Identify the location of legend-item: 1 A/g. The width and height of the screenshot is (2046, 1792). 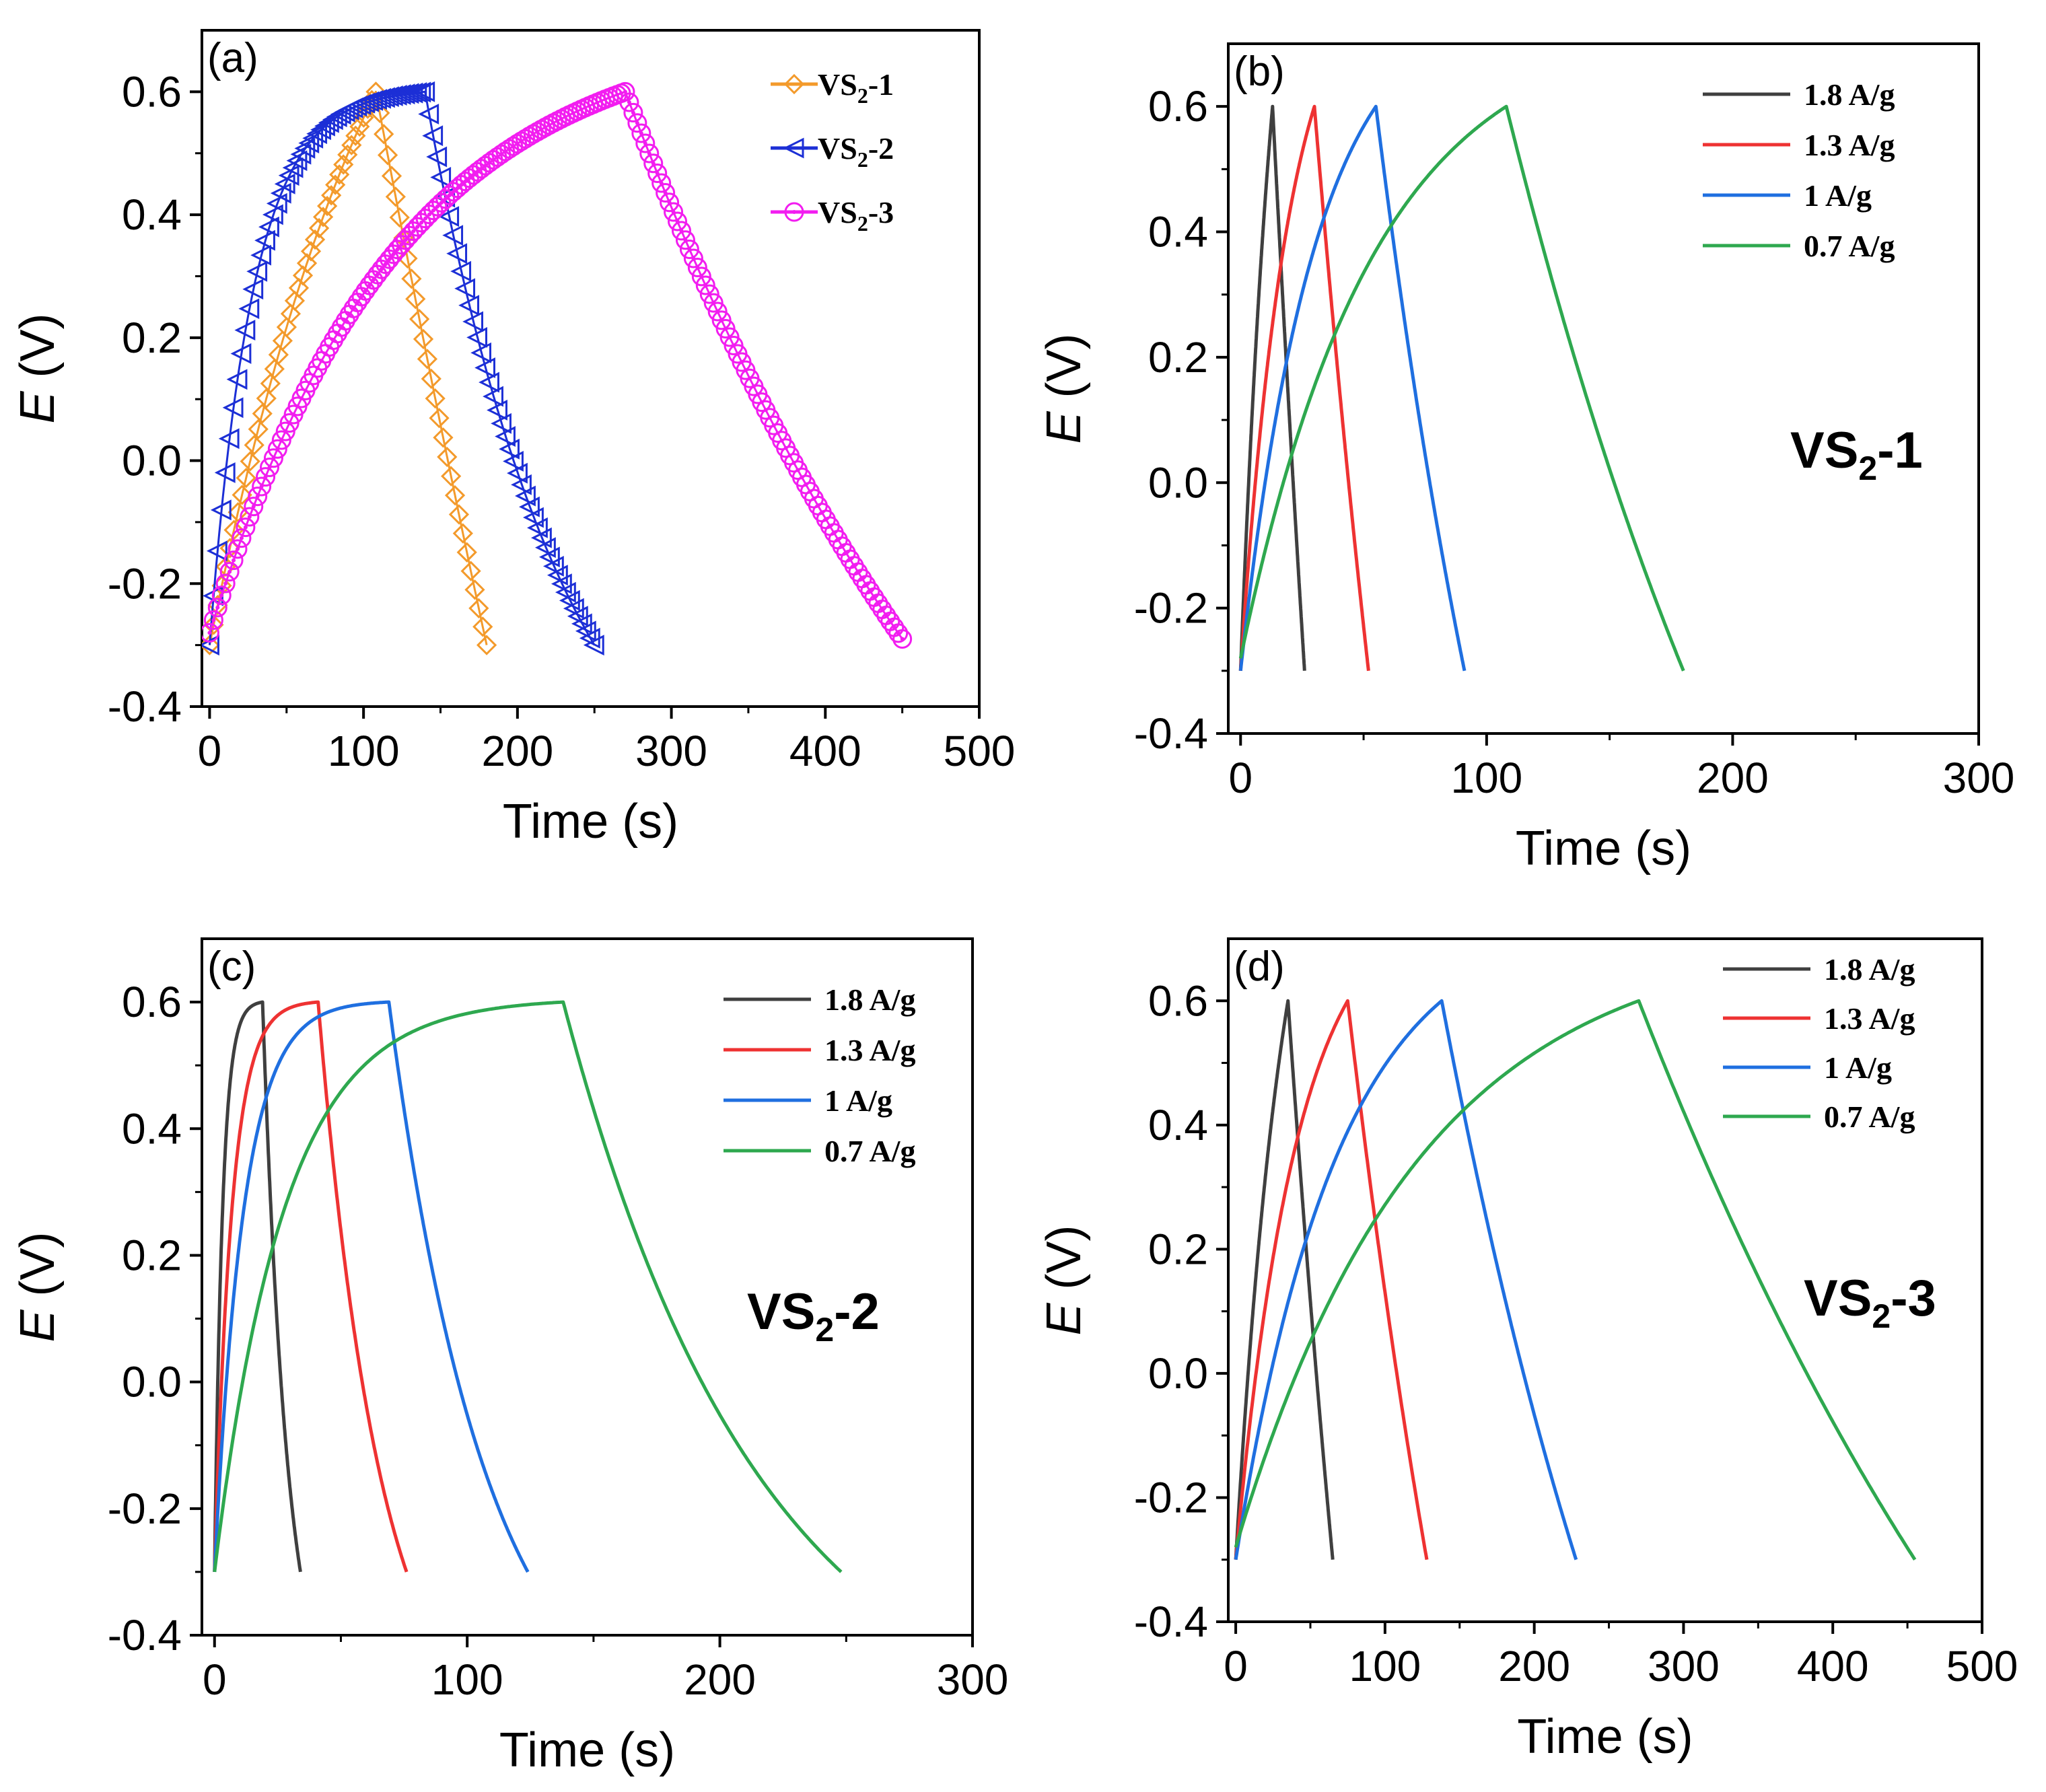
(1787, 196).